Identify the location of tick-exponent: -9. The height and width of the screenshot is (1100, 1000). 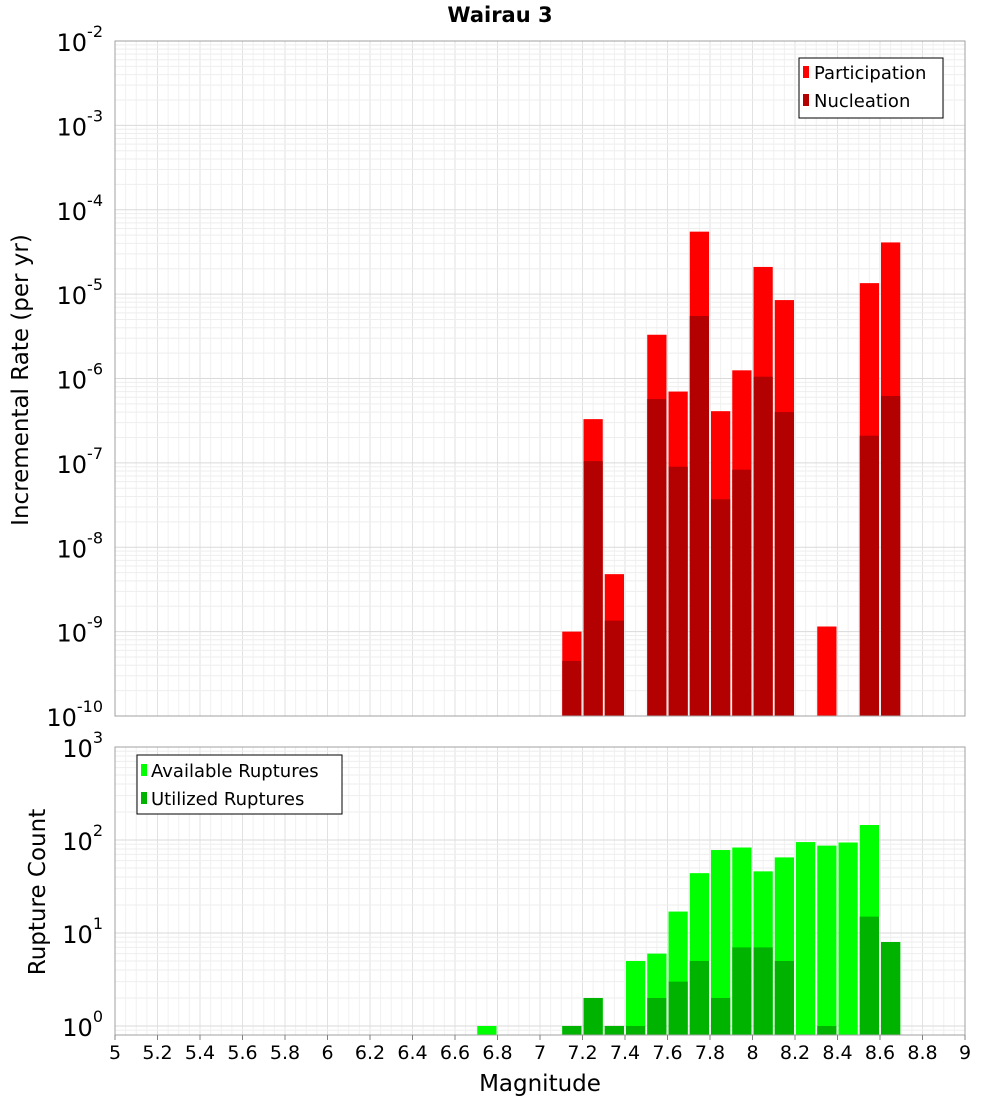
(95, 622).